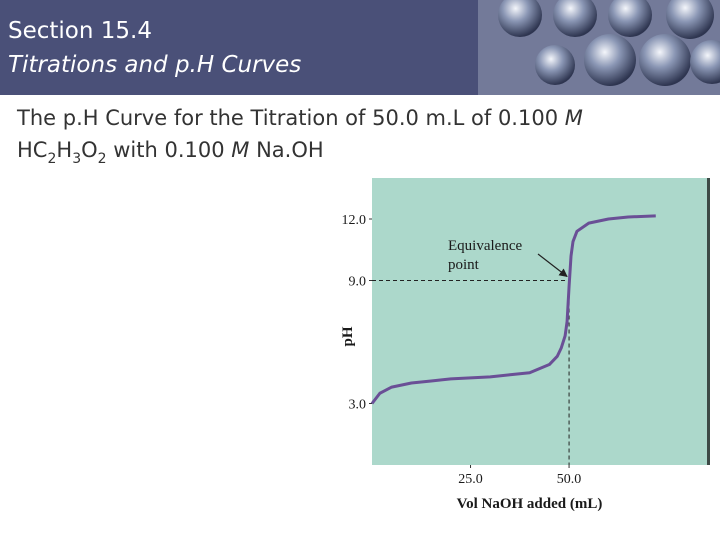  Describe the element at coordinates (358, 405) in the screenshot. I see `y-tick-label: 3.0` at that location.